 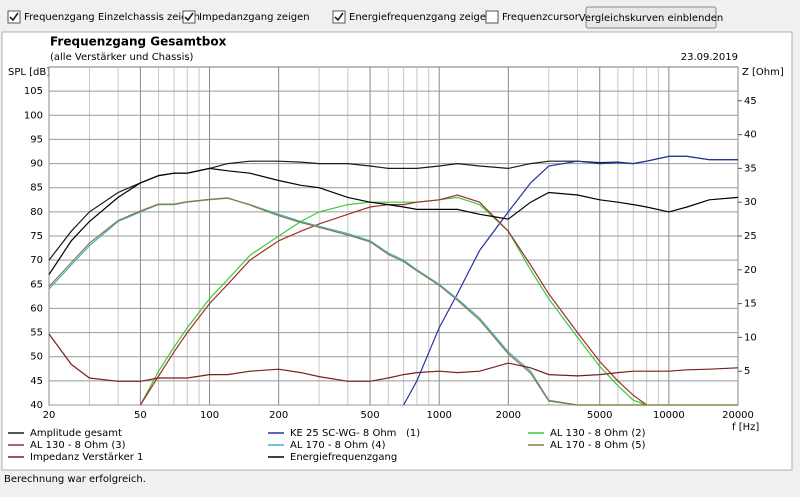 I want to click on x-tick-label: 200, so click(x=278, y=415).